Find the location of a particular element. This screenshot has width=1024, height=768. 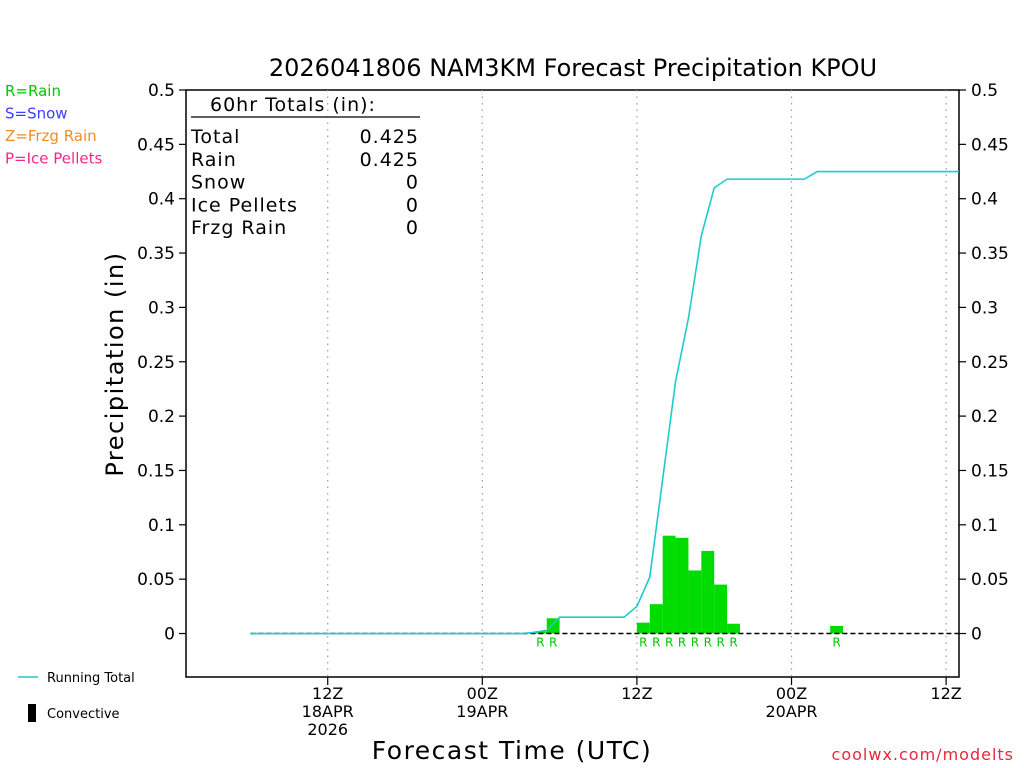

x-axis-label: Forecast Time (UTC) is located at coordinates (512, 750).